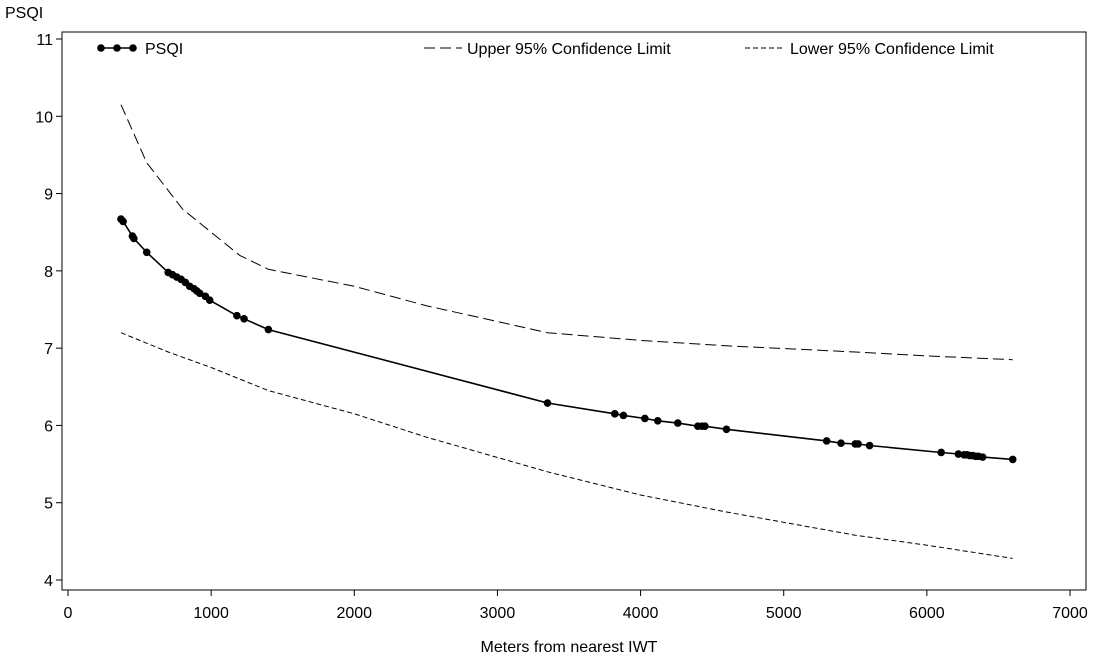 This screenshot has height=659, width=1098. What do you see at coordinates (569, 49) in the screenshot?
I see `legend-label-upper-95-confidence-limit: Upper 95% Confidence Limit` at bounding box center [569, 49].